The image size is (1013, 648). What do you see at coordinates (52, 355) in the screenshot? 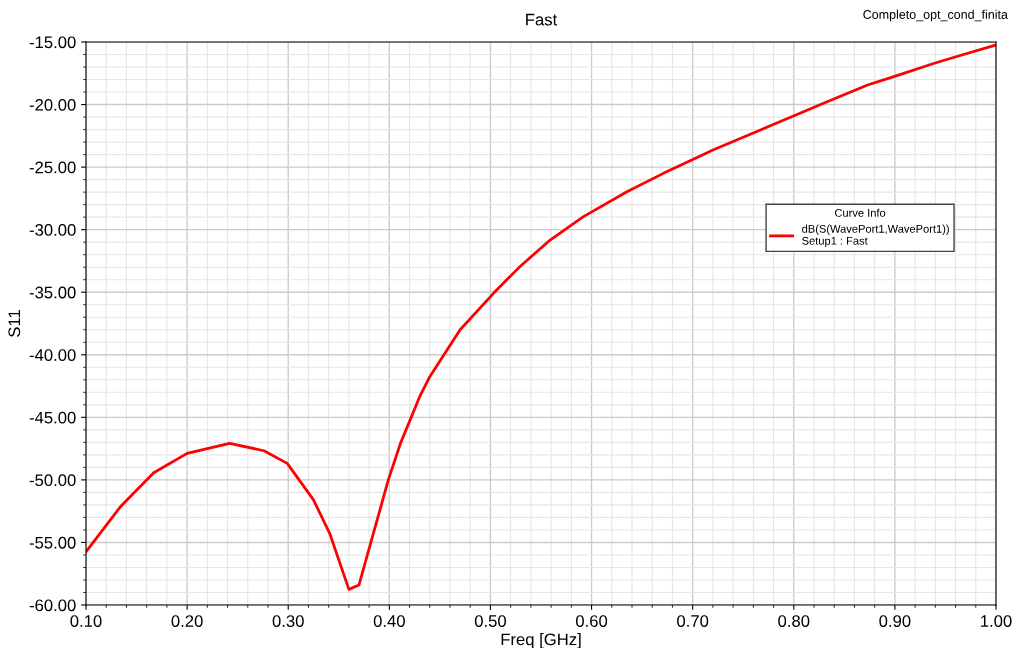
I see `y-tick-label: -40.00` at bounding box center [52, 355].